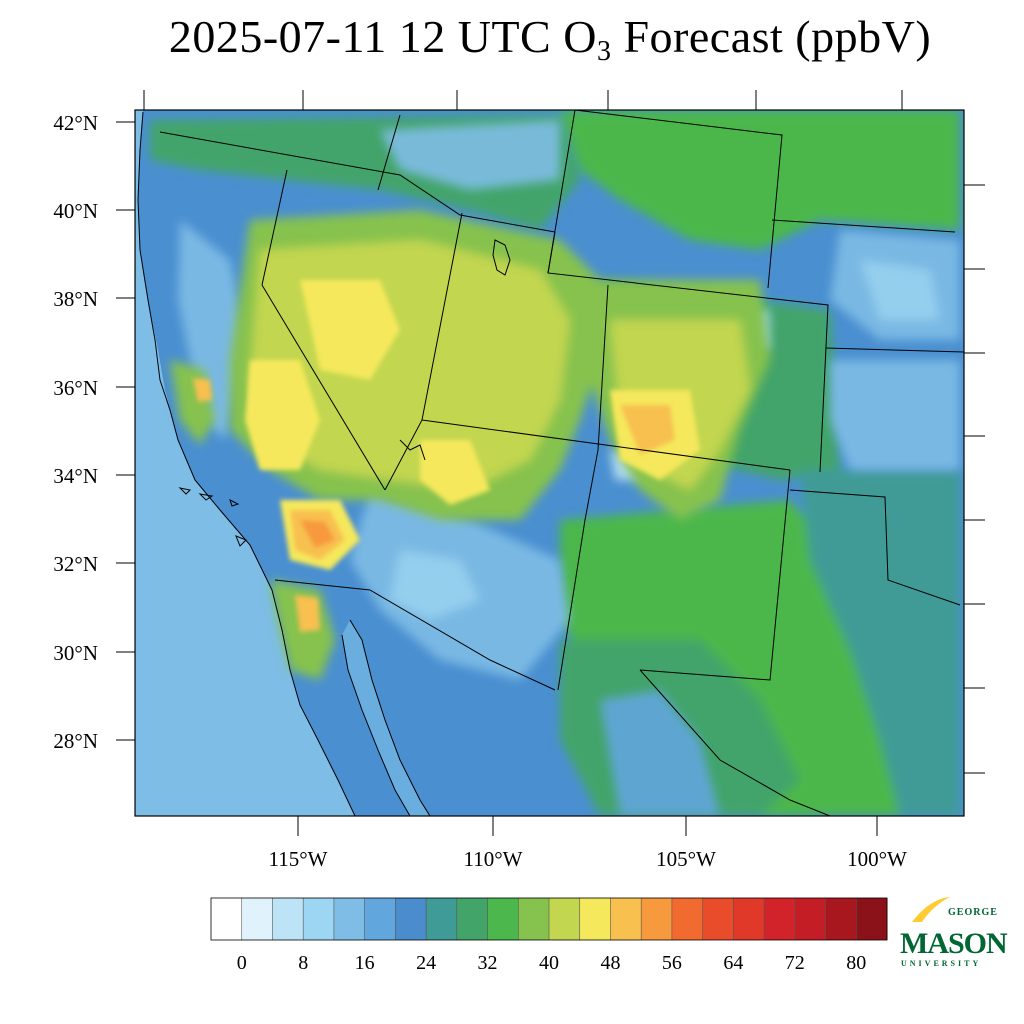 The image size is (1024, 1024). I want to click on channel-islands, so click(212, 517).